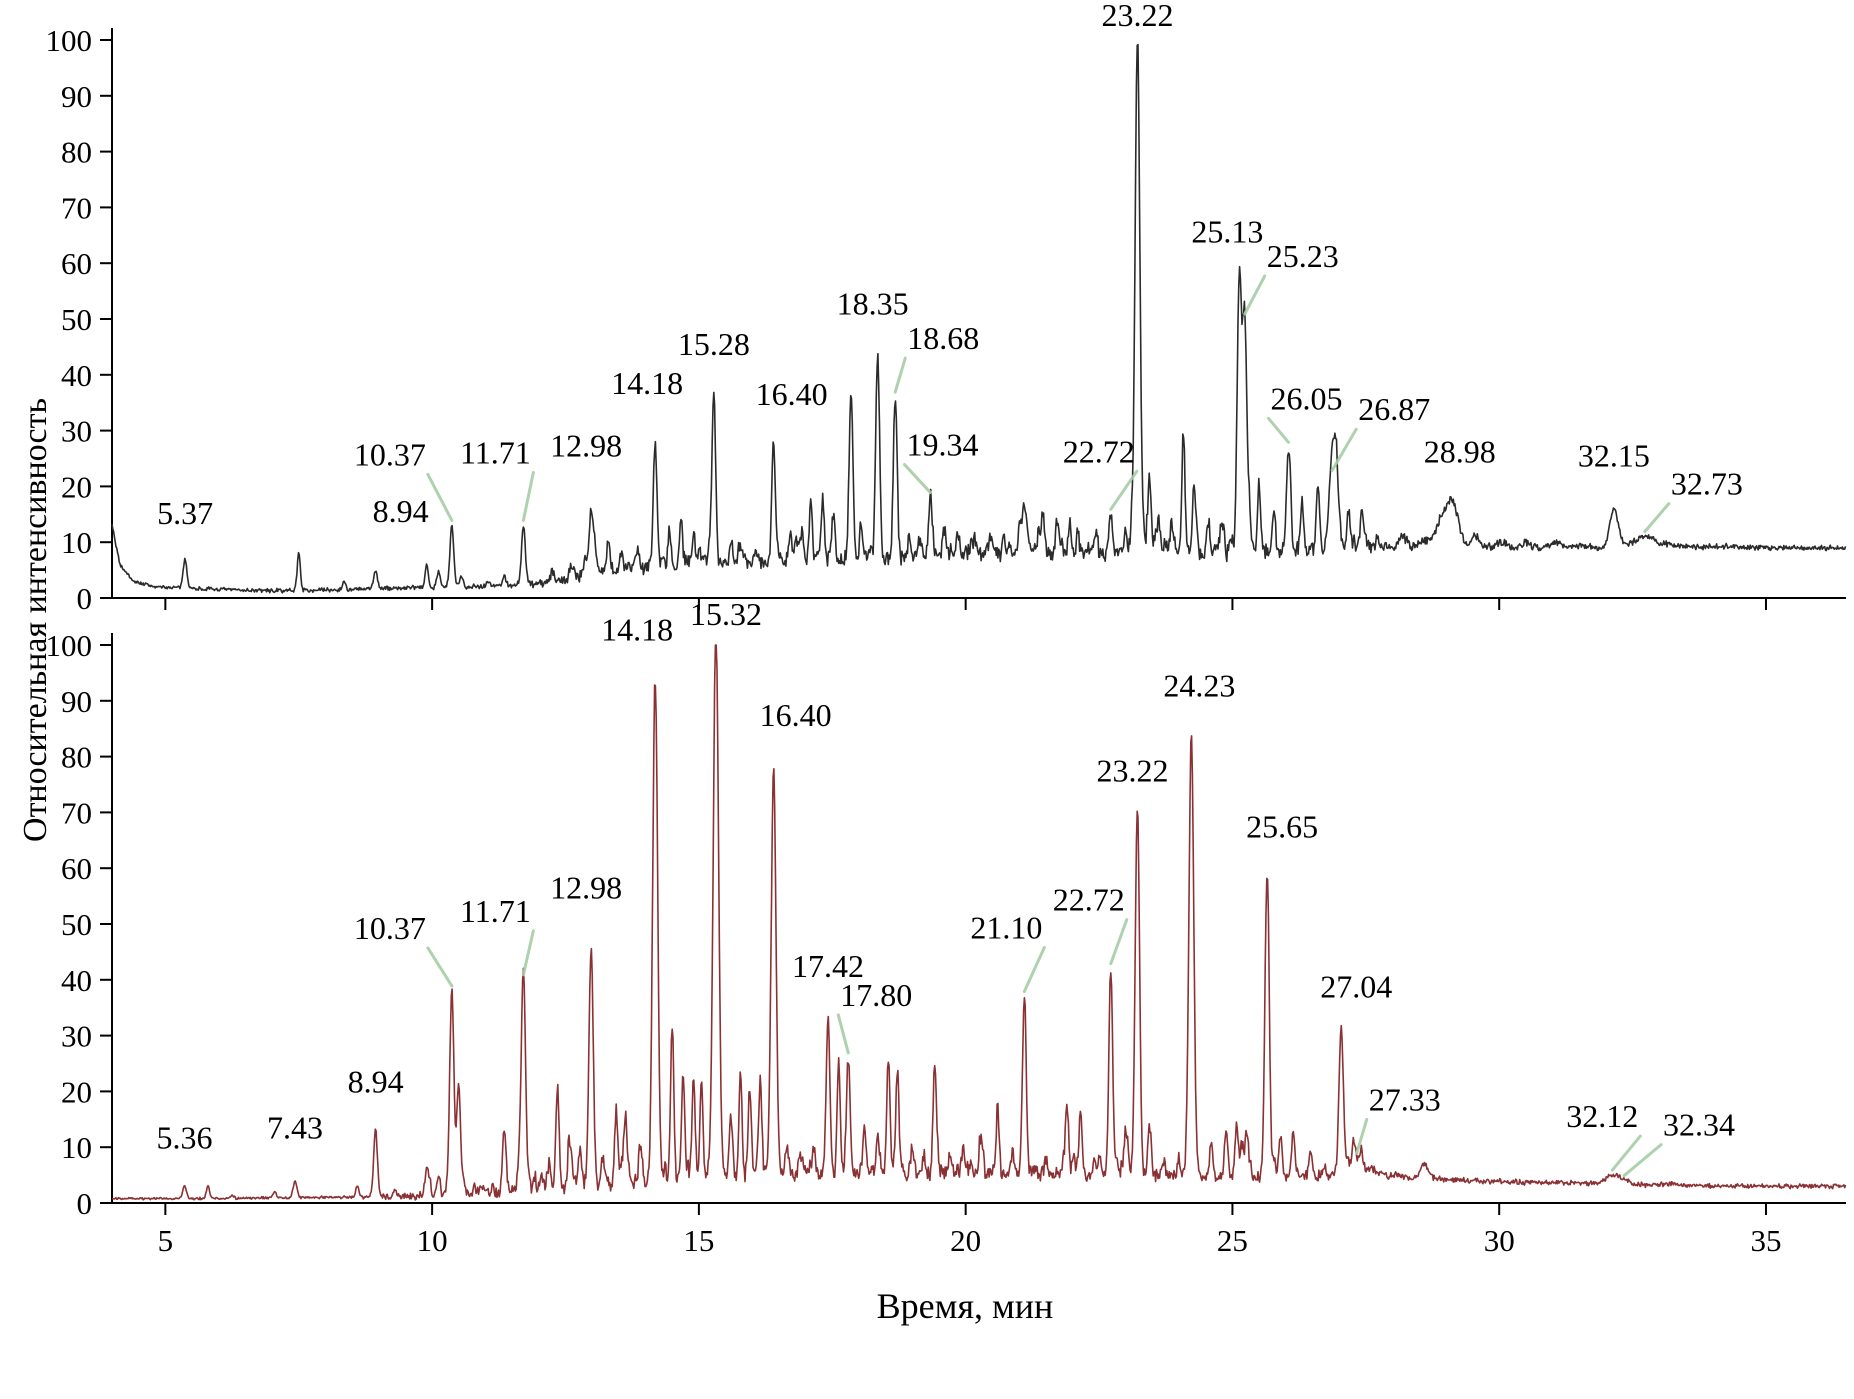 The height and width of the screenshot is (1399, 1854). I want to click on peak-label: 25.23, so click(1303, 256).